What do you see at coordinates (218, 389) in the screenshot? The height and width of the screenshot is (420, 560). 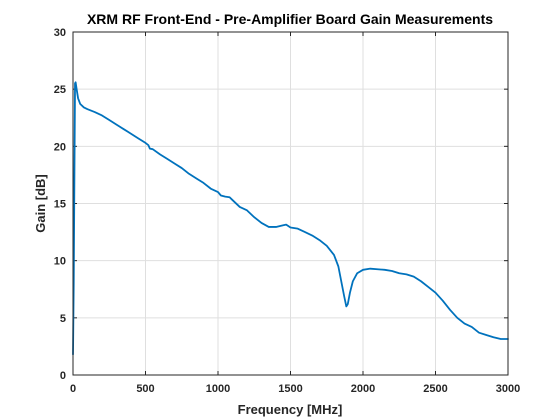 I see `x-tick-label: 1000` at bounding box center [218, 389].